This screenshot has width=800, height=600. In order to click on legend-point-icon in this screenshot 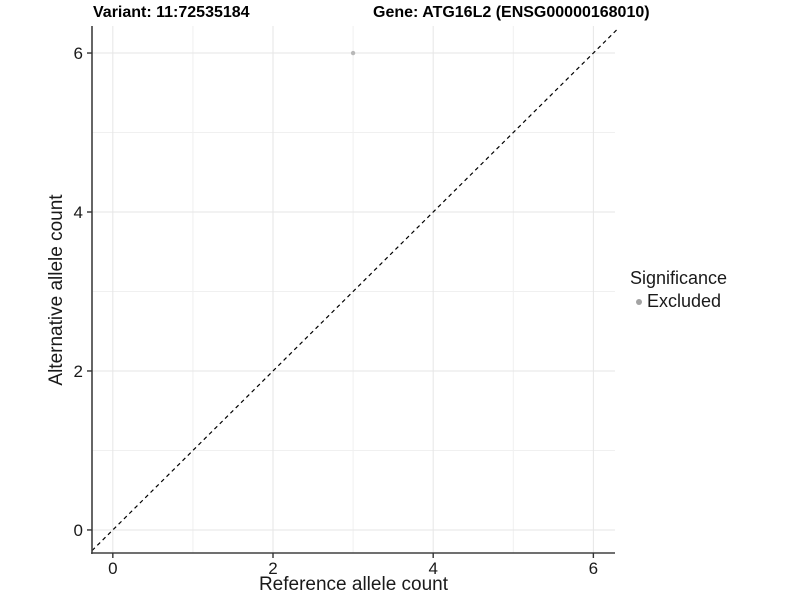, I will do `click(639, 301)`.